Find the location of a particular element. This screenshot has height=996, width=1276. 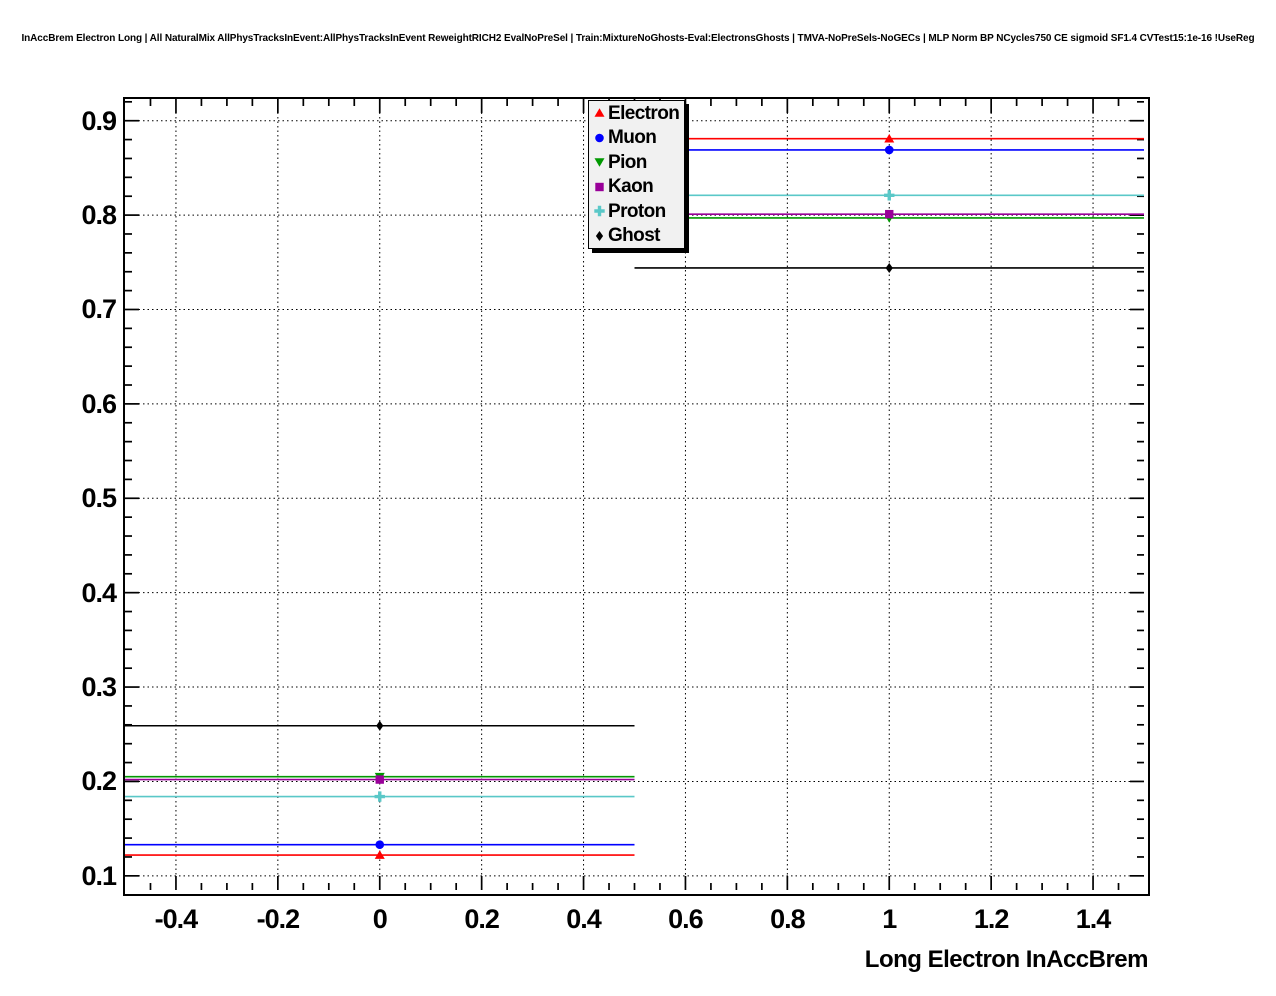

x-tick-label: -0.2 is located at coordinates (278, 919).